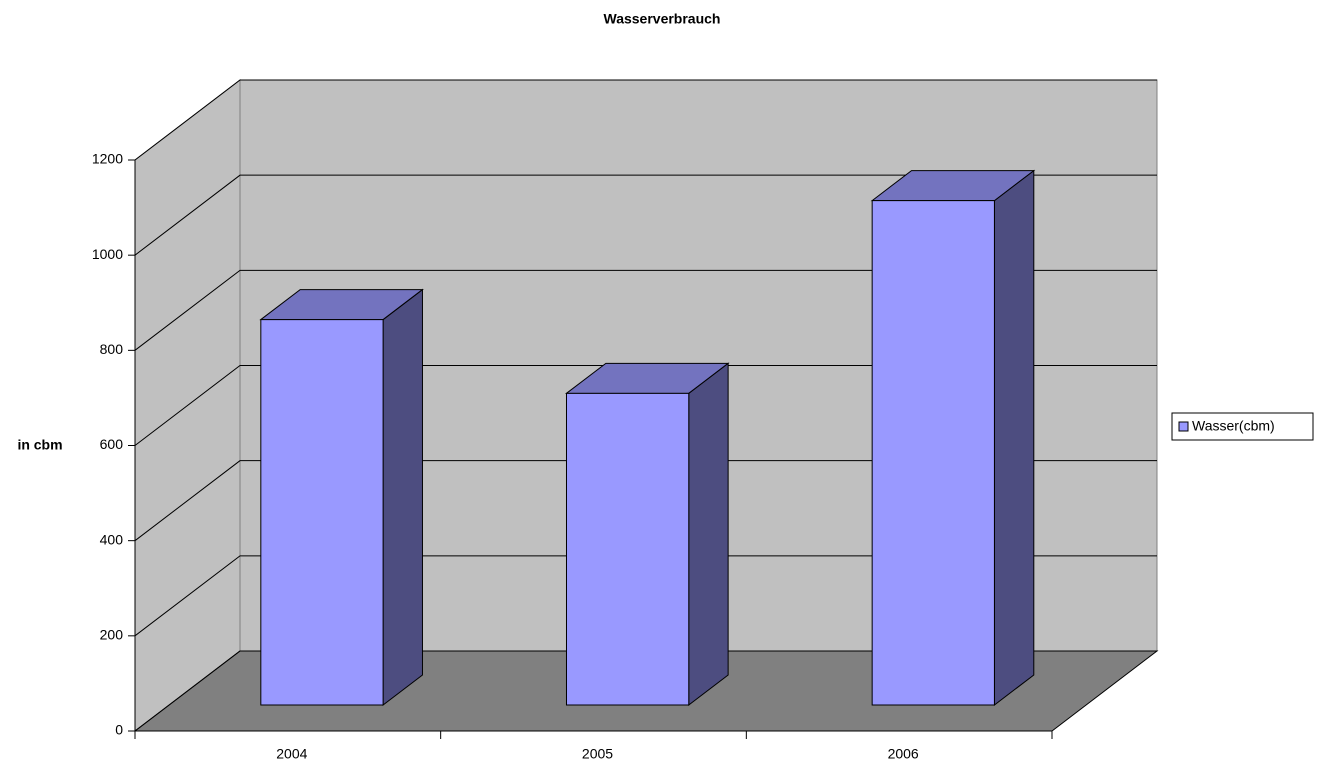 This screenshot has height=767, width=1324. I want to click on chart-title: Wasserverbrauch, so click(662, 19).